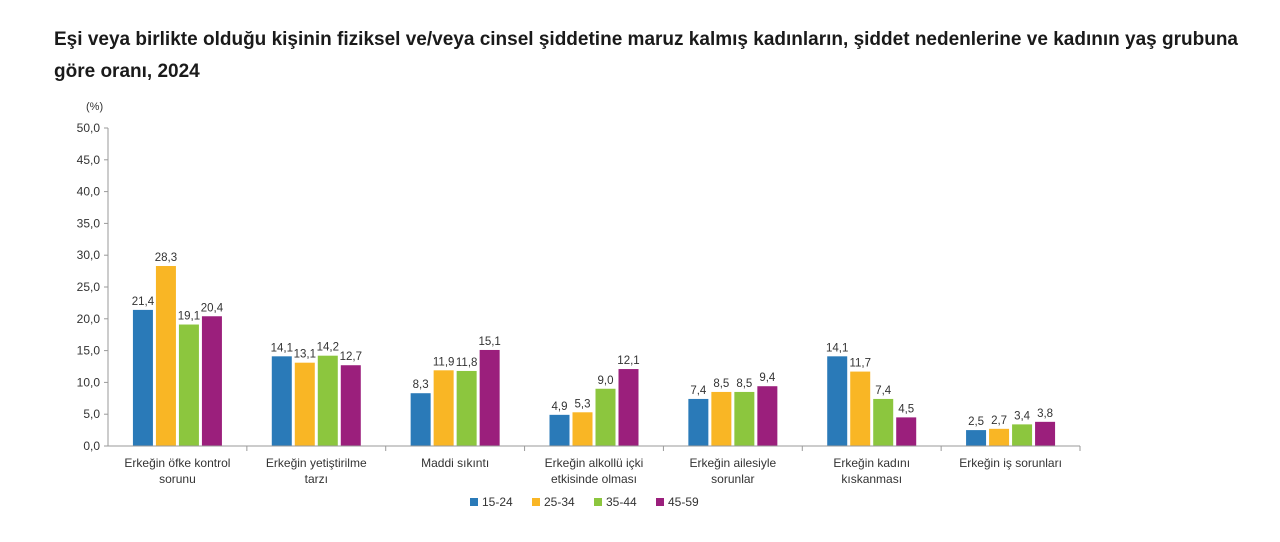 The image size is (1280, 542). What do you see at coordinates (421, 385) in the screenshot?
I see `data-label: 8,3` at bounding box center [421, 385].